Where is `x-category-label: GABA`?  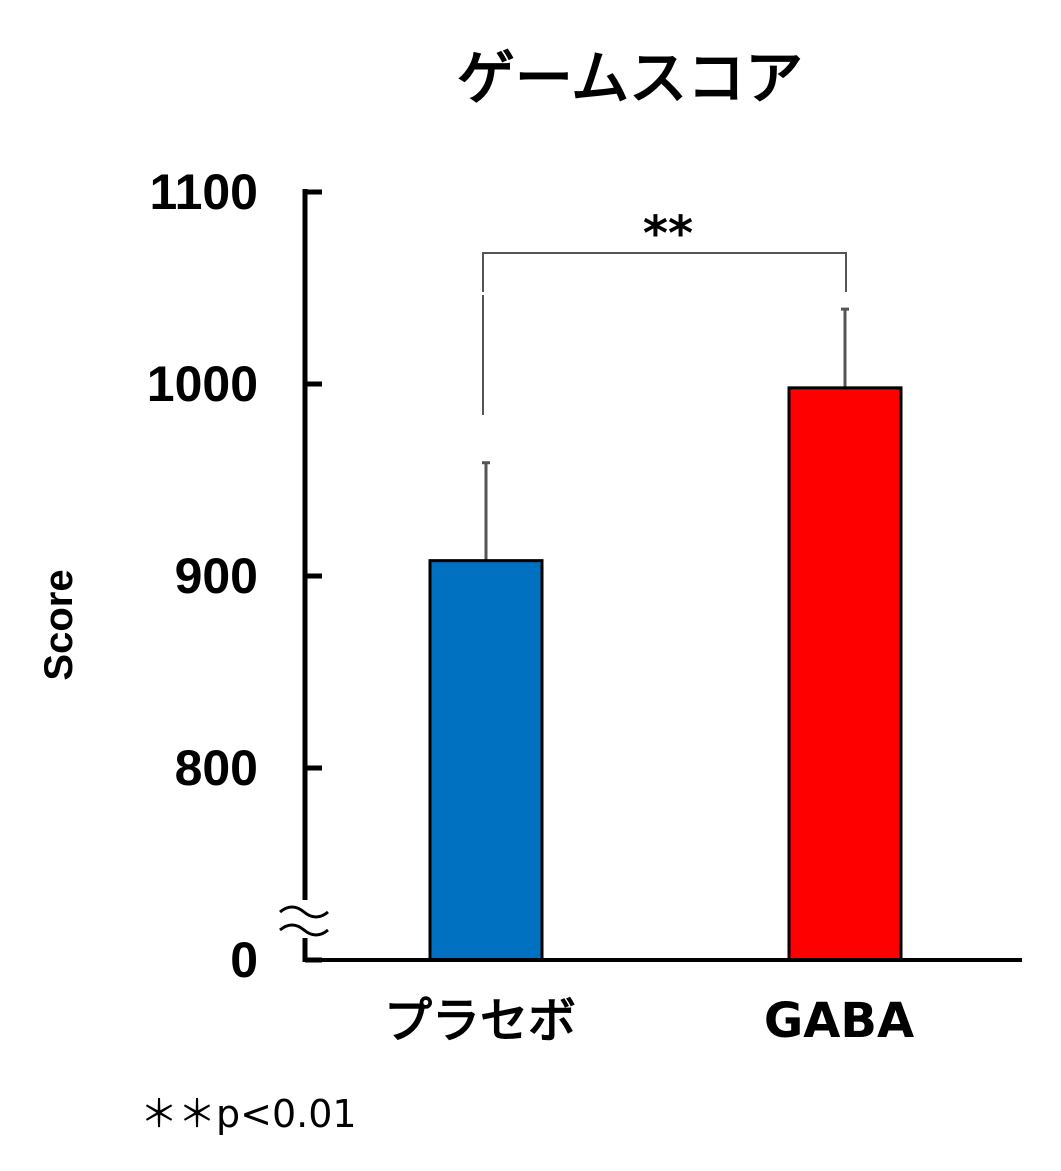 x-category-label: GABA is located at coordinates (839, 1021).